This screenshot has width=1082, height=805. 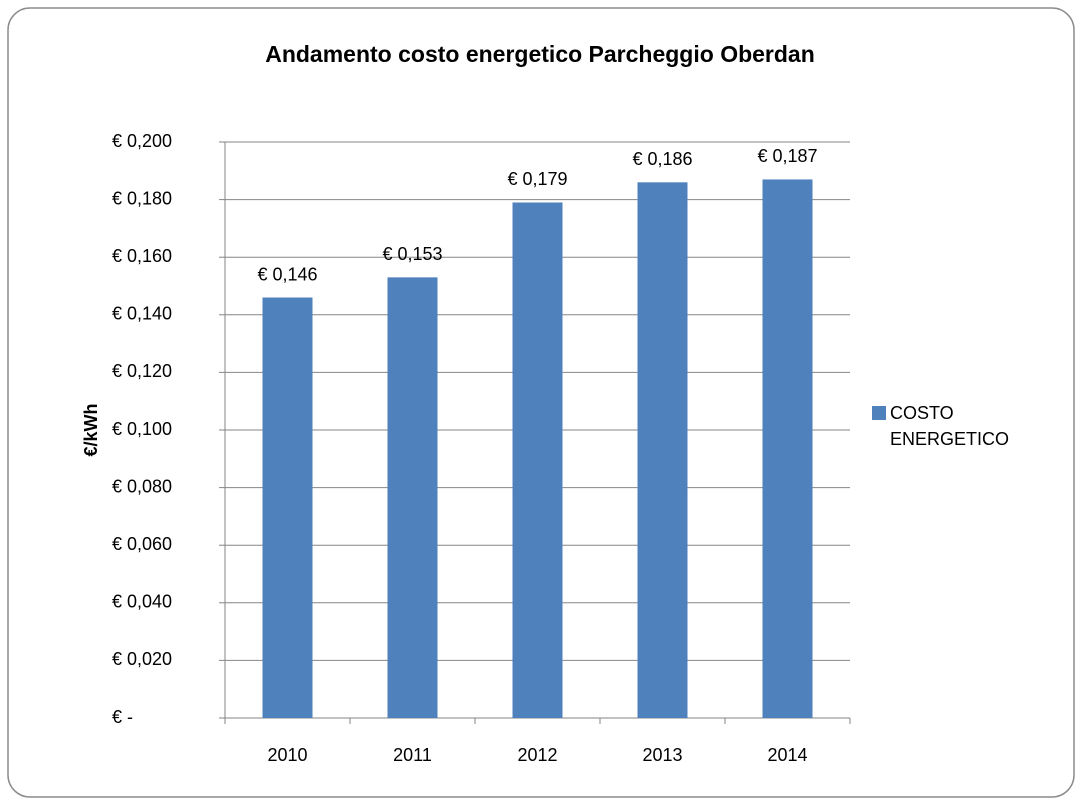 What do you see at coordinates (662, 159) in the screenshot?
I see `data-label: € 0,186` at bounding box center [662, 159].